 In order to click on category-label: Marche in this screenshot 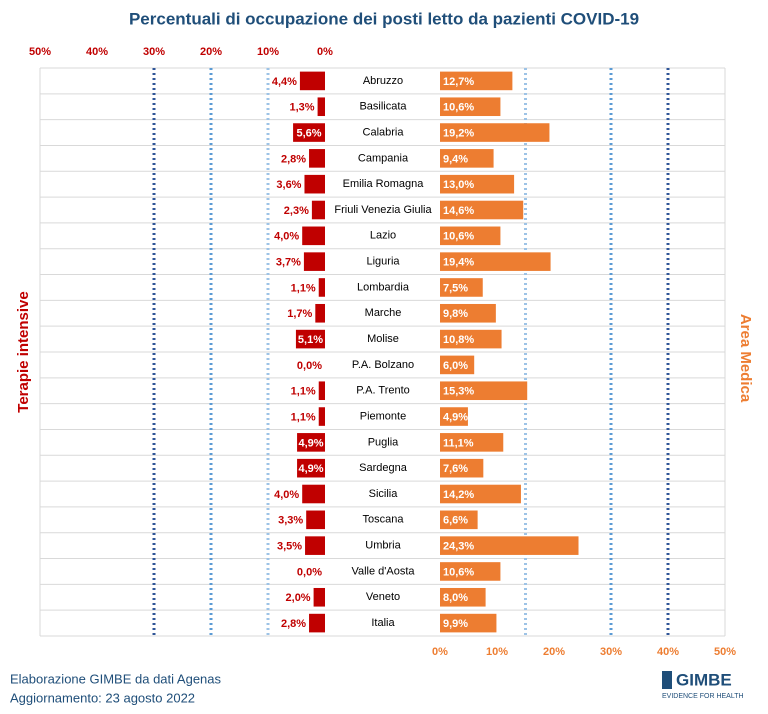, I will do `click(383, 313)`.